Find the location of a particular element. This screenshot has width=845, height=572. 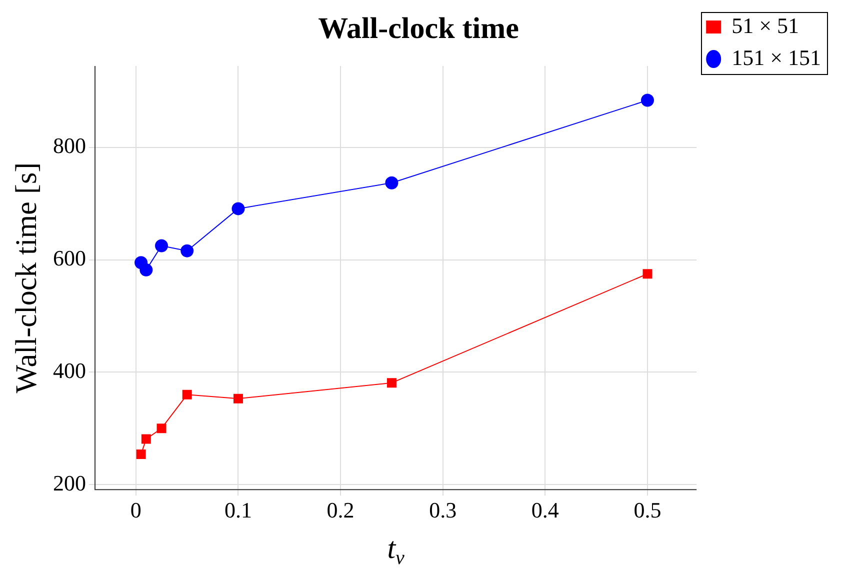

y-tick-label: 600 is located at coordinates (69, 258).